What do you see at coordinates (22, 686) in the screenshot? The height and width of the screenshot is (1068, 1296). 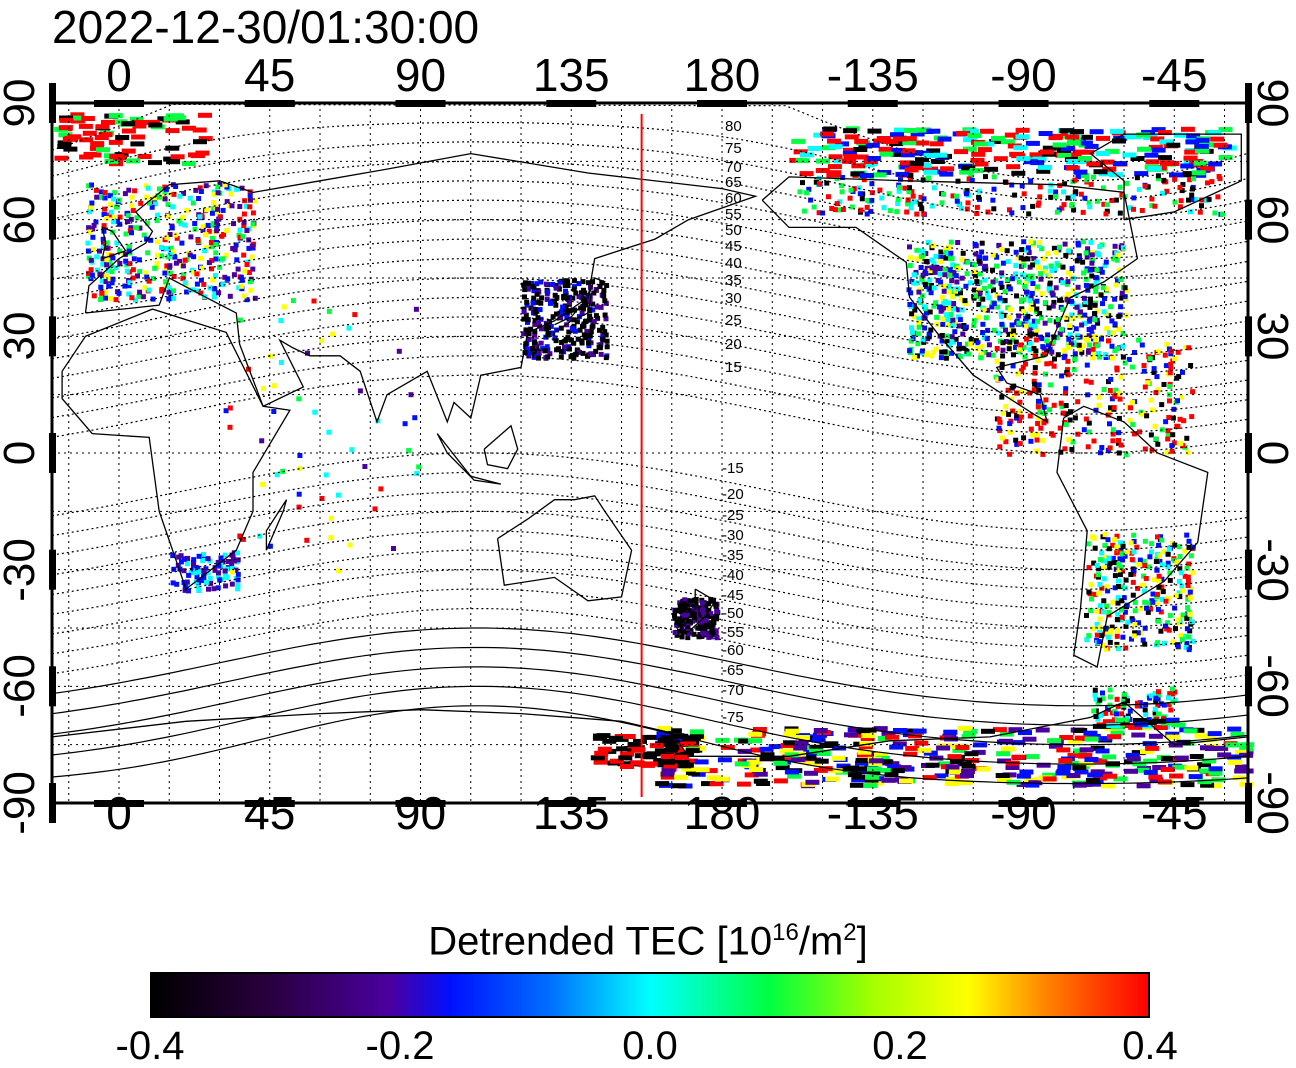 I see `left-tick-label: -60` at bounding box center [22, 686].